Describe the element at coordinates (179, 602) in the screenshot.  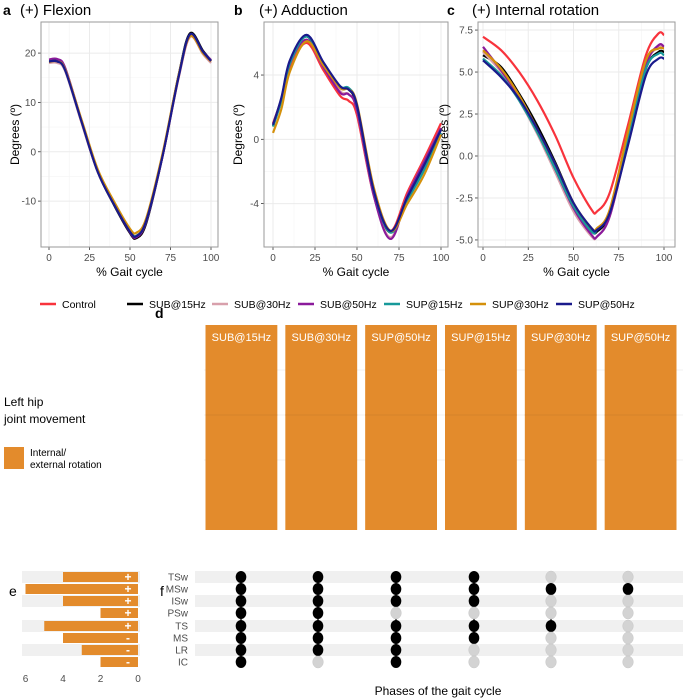
I see `row-label: ISw` at that location.